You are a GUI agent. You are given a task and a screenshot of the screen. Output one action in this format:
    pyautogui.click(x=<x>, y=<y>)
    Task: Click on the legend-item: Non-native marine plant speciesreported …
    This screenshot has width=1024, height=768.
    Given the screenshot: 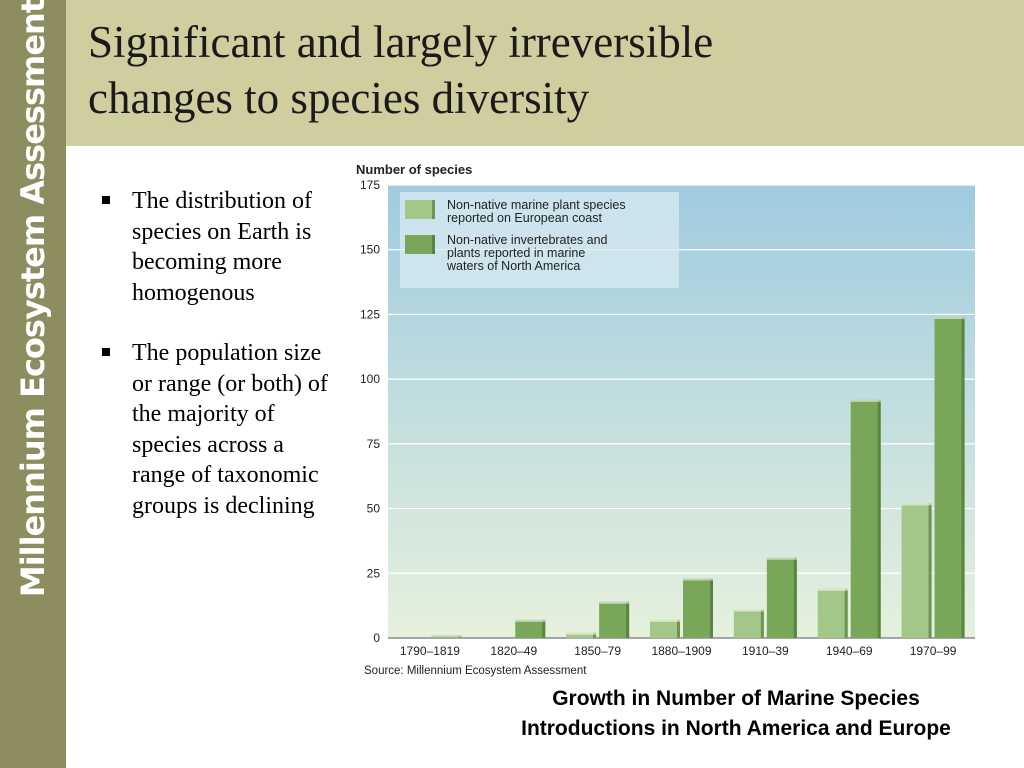 What is the action you would take?
    pyautogui.click(x=515, y=211)
    